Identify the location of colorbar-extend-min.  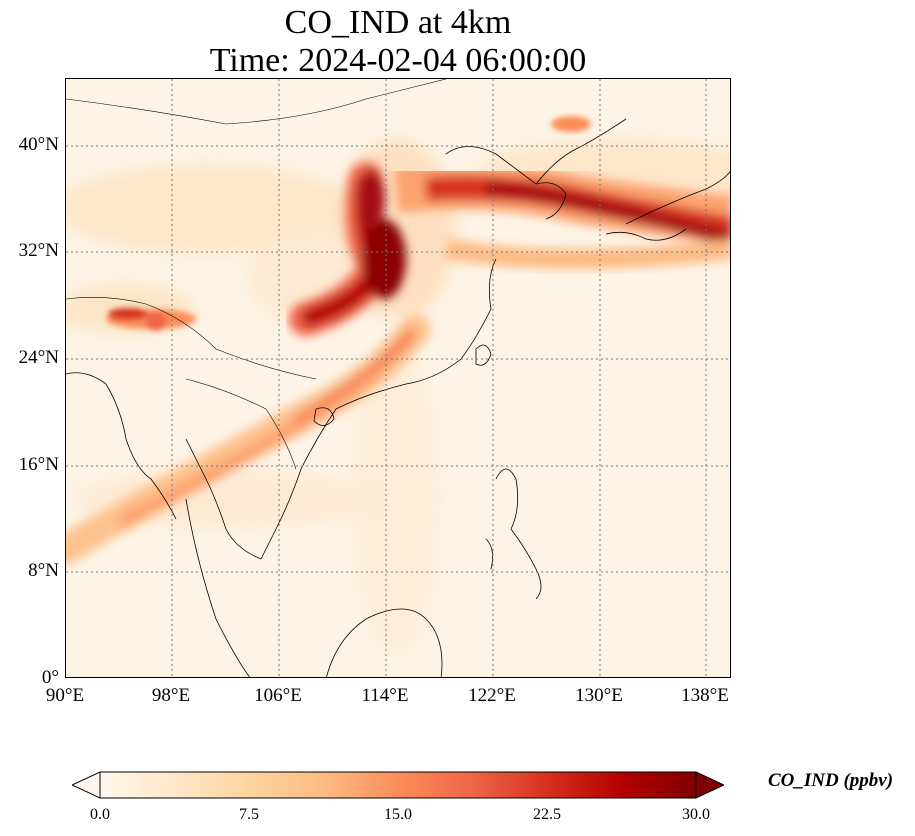
(86, 785).